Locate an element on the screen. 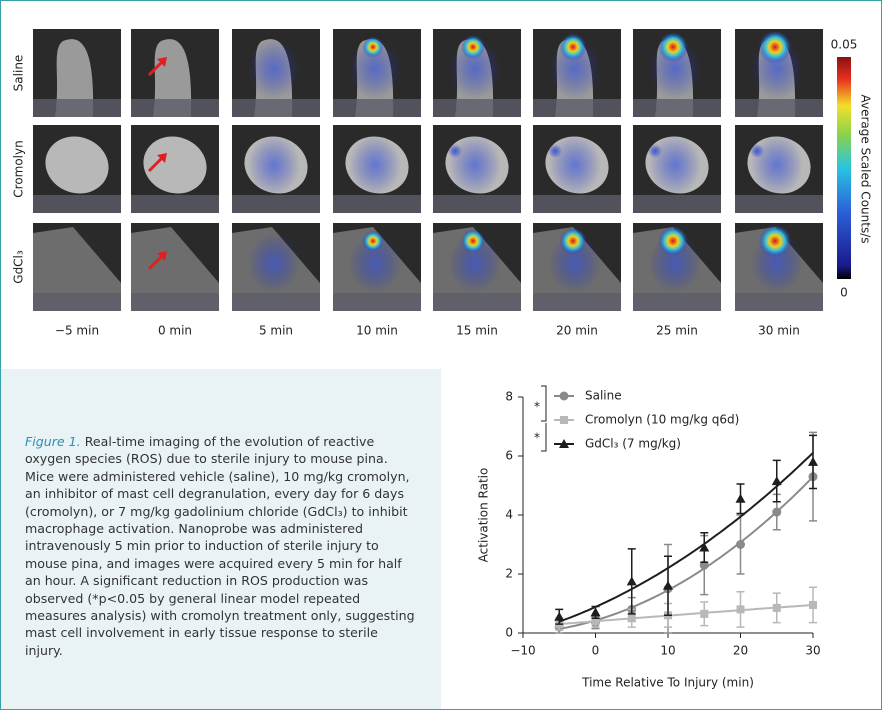 Image resolution: width=882 pixels, height=710 pixels. column-label: 15 min is located at coordinates (477, 331).